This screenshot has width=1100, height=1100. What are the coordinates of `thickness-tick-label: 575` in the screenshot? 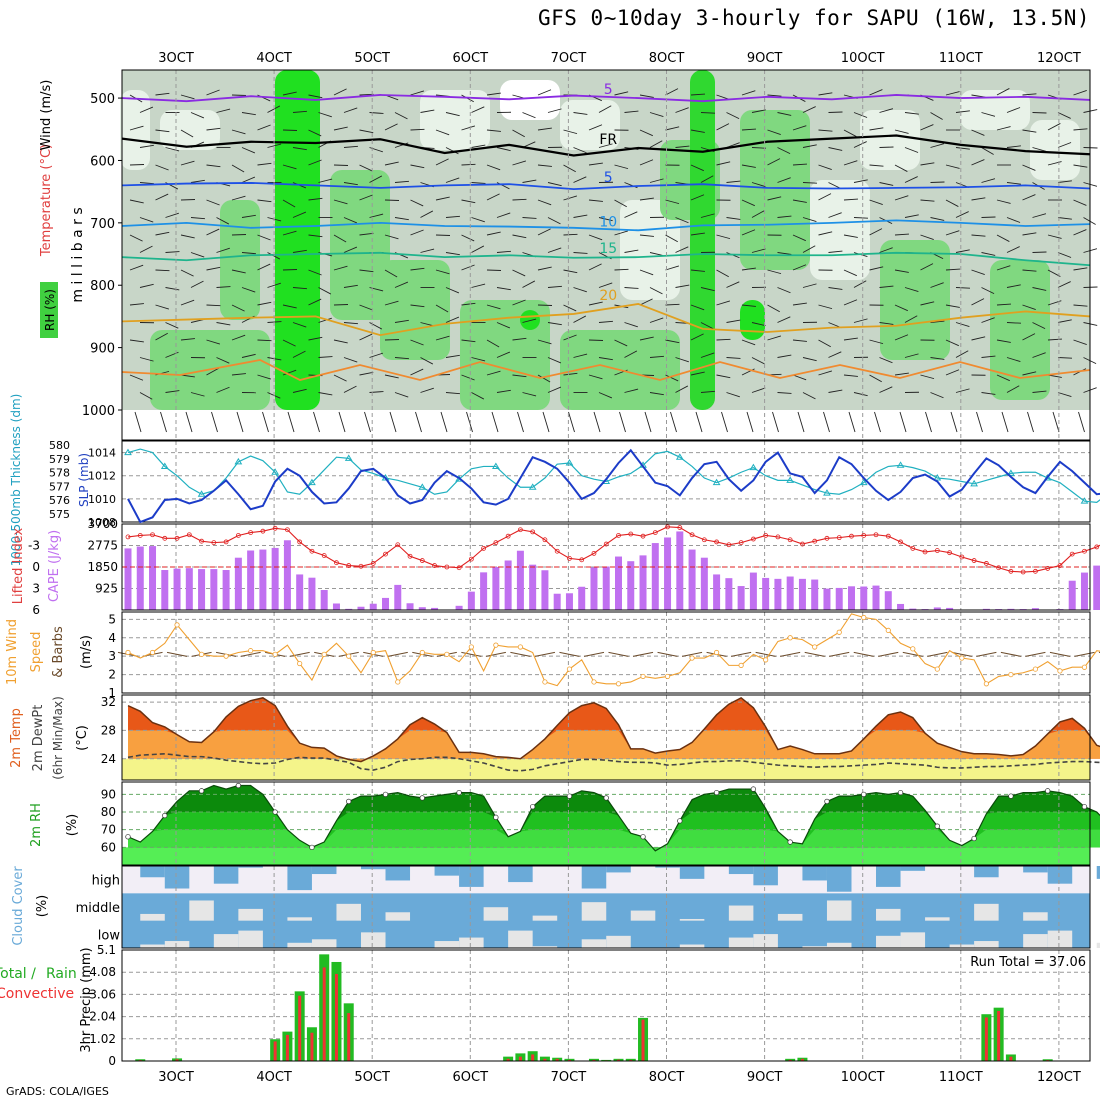 It's located at (59, 514).